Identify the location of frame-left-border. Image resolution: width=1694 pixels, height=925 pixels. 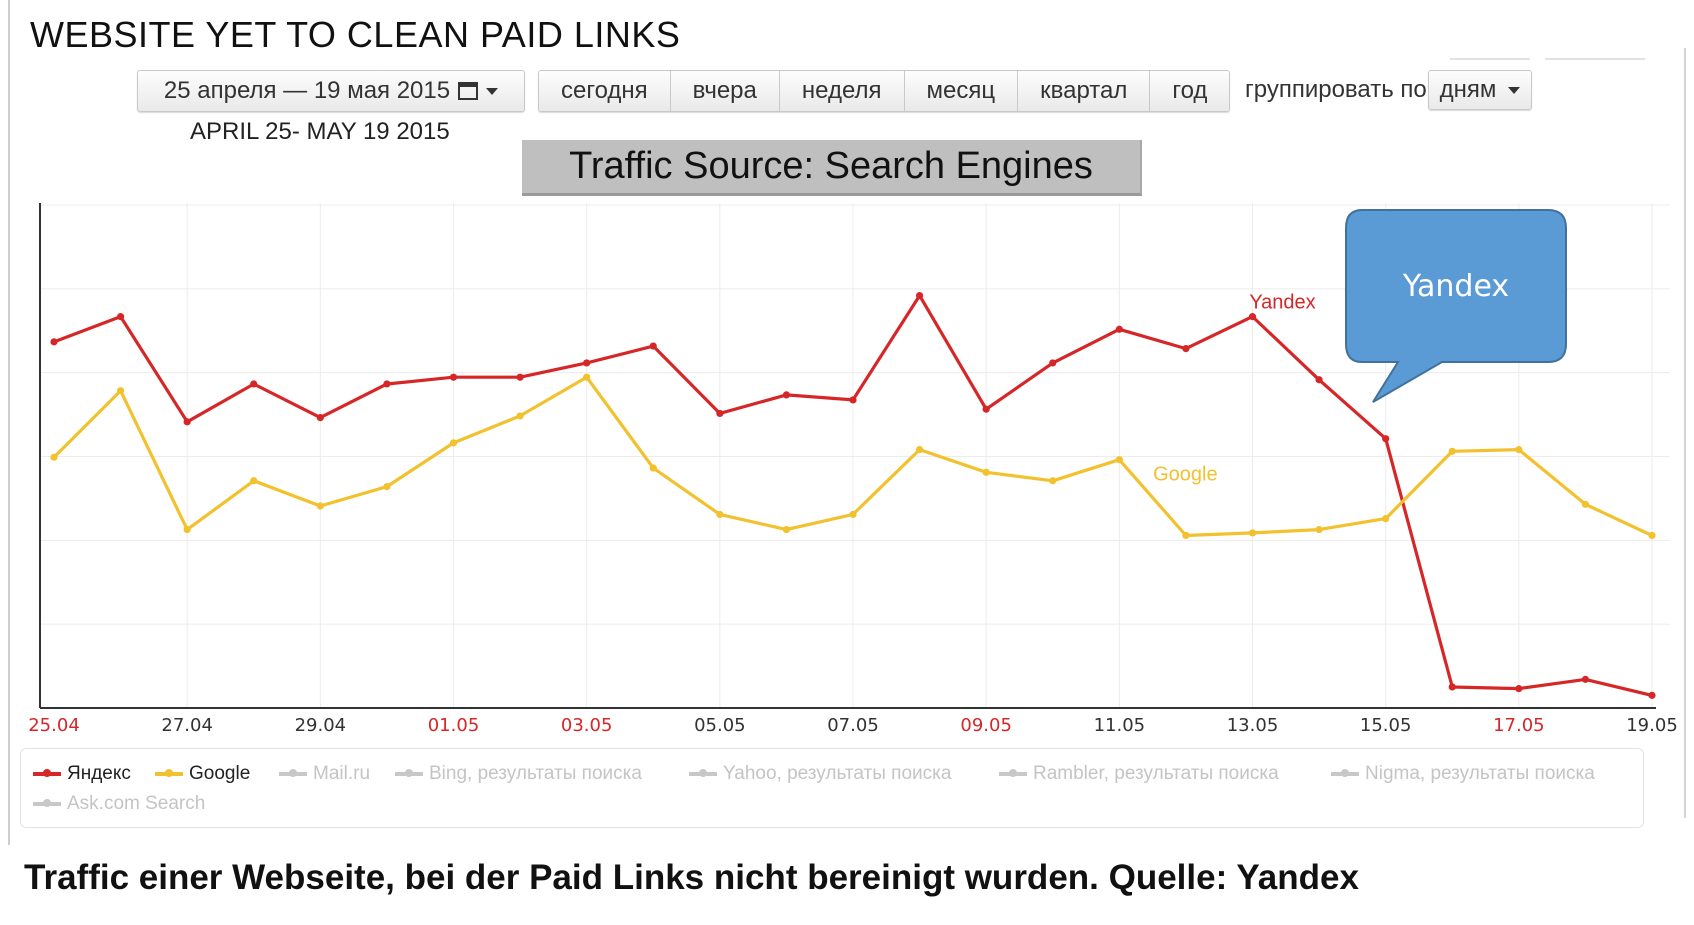
(9, 422).